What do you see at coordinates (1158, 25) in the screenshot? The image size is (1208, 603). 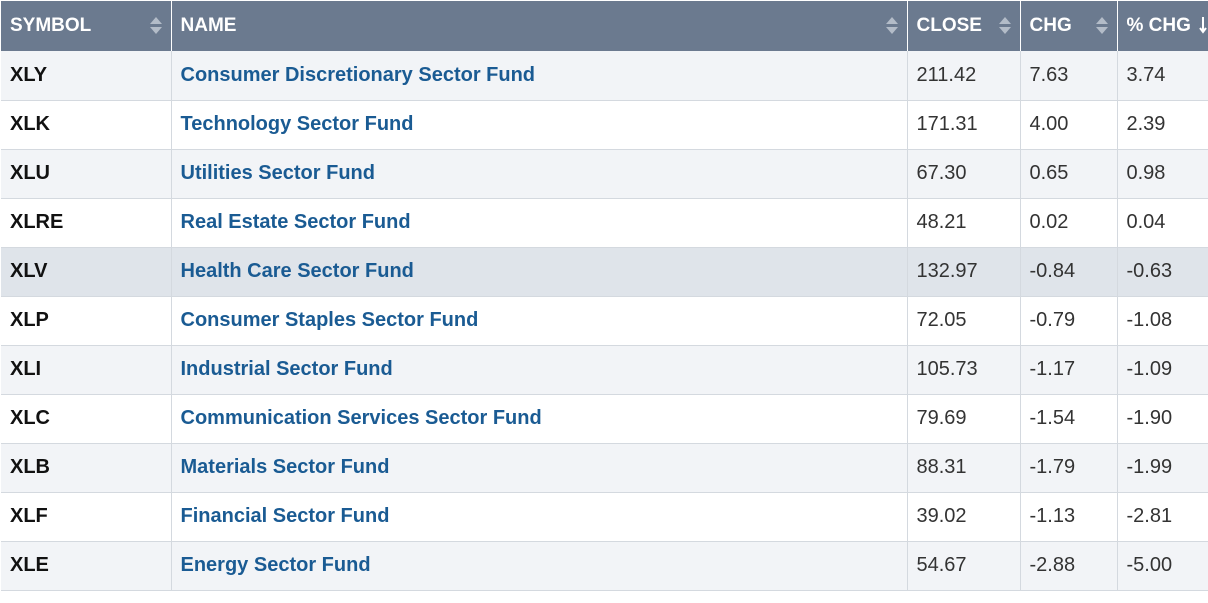 I see `column-header-label: % CHG` at bounding box center [1158, 25].